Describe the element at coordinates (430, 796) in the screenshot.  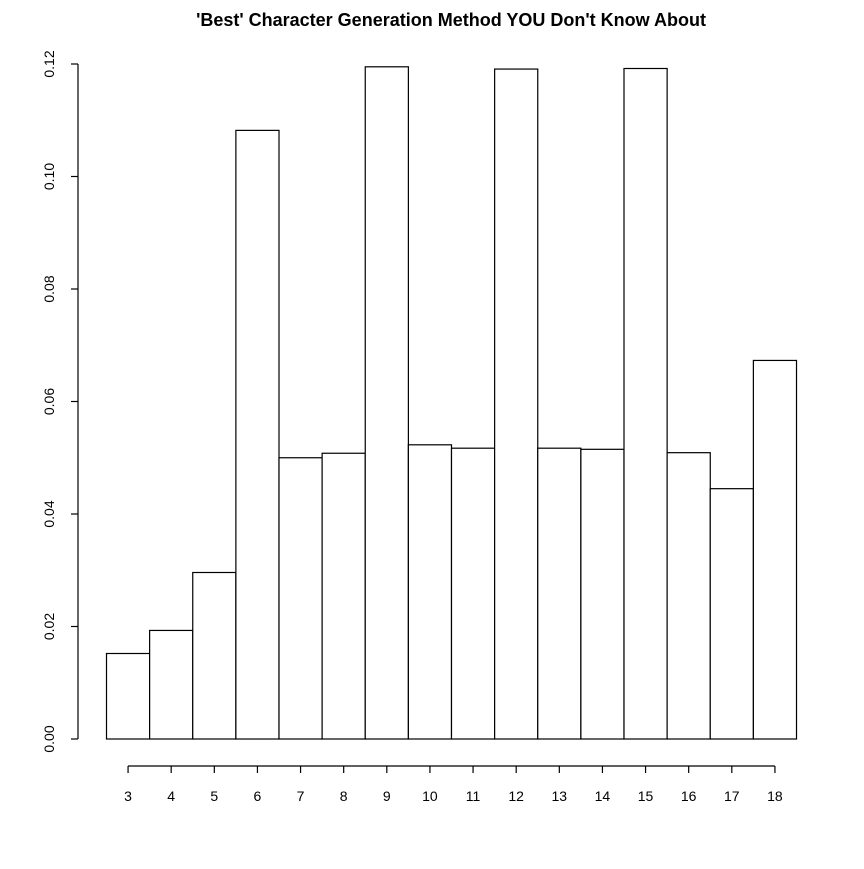
I see `x-tick-label: 10` at that location.